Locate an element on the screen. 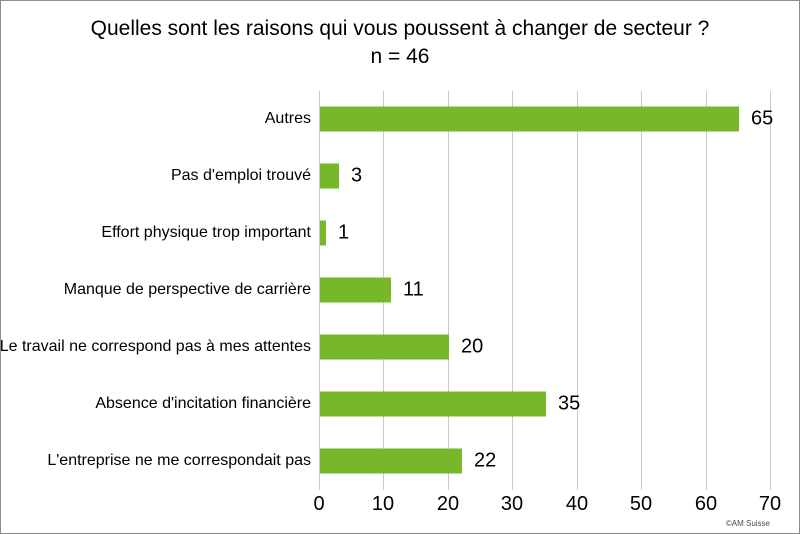  copyright-note: ©AM Suisse is located at coordinates (747, 523).